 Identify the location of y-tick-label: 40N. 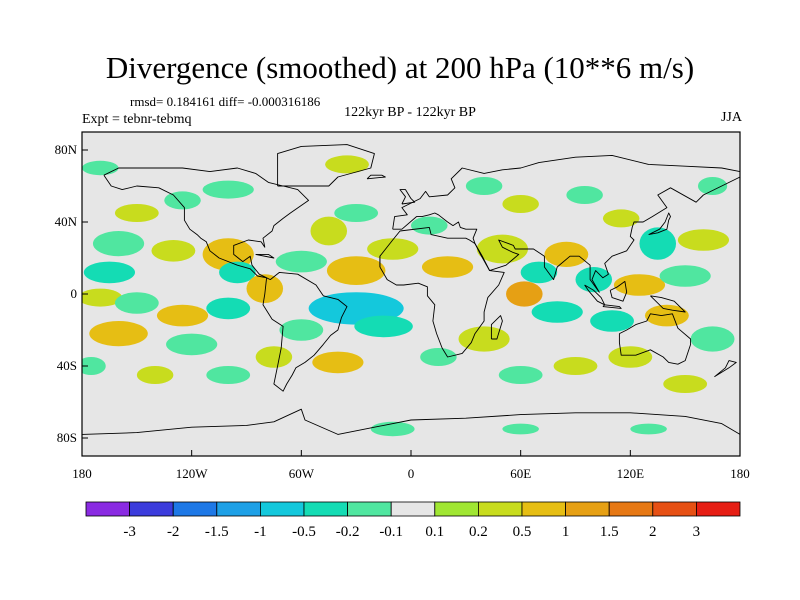
(66, 221).